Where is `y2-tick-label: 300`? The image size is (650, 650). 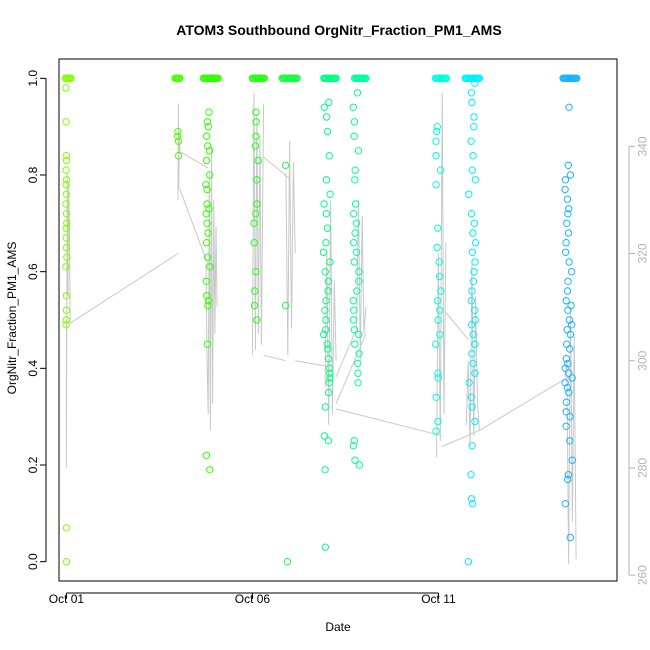 y2-tick-label: 300 is located at coordinates (642, 360).